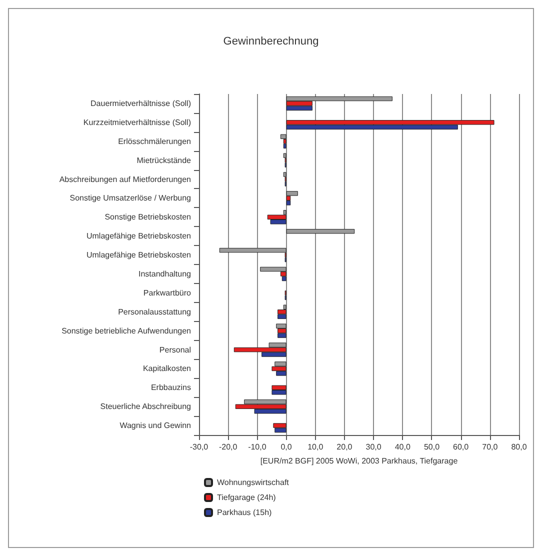 The width and height of the screenshot is (542, 556). Describe the element at coordinates (286, 447) in the screenshot. I see `x-tick-label: 0,0` at that location.